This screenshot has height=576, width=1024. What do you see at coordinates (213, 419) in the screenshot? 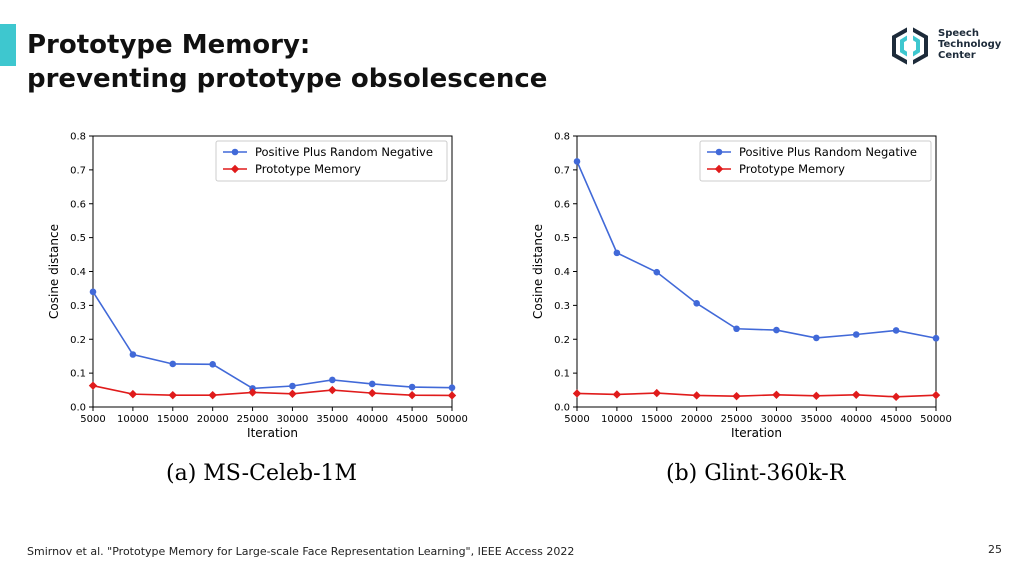
I see `x-tick-label: 20000` at bounding box center [213, 419].